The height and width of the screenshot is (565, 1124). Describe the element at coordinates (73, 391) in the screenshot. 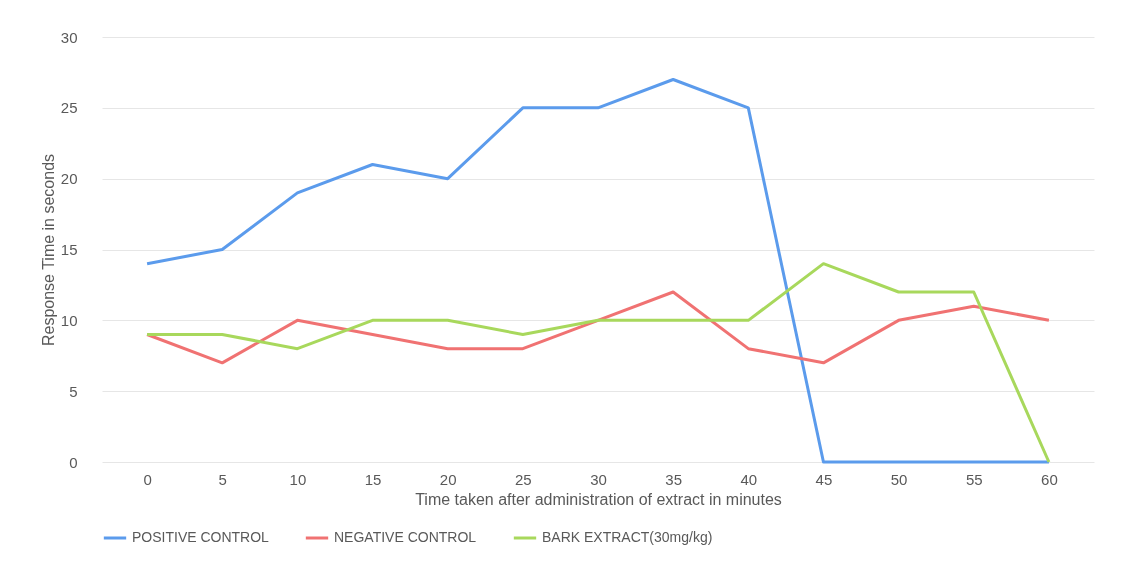

I see `y-tick-label: 5` at that location.